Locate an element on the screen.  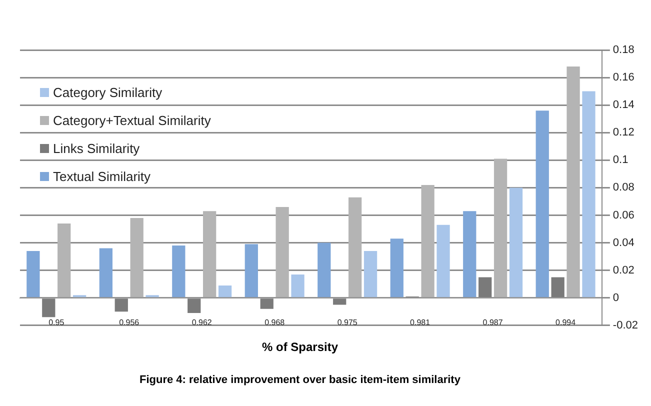
x-tick-label: 0.987 is located at coordinates (493, 322).